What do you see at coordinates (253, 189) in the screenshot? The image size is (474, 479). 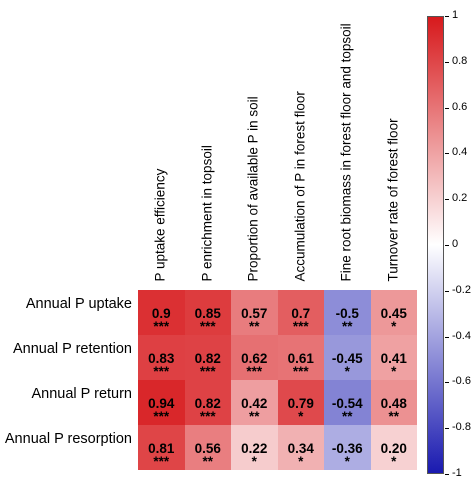 I see `column-label: Proportion of available P in soil` at bounding box center [253, 189].